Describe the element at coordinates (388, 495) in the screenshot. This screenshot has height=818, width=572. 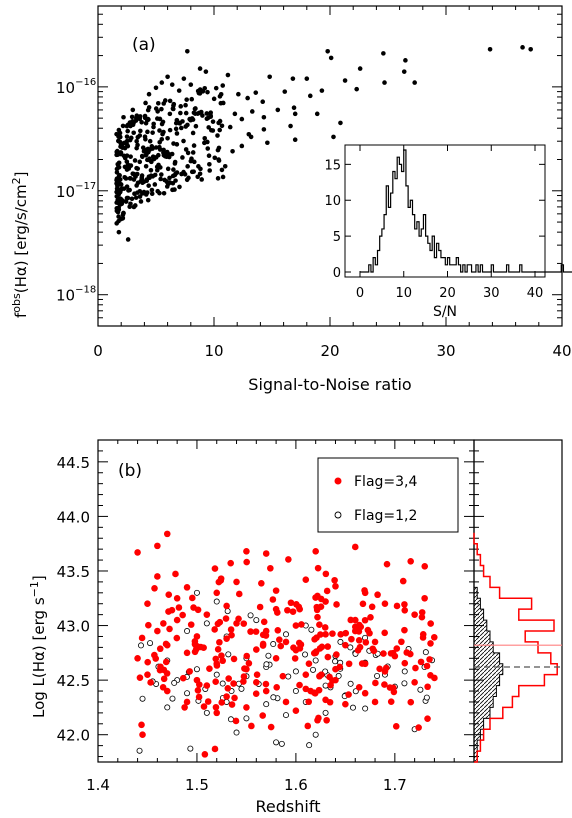
I see `legend: Flag=3,4 Flag=1,2` at that location.